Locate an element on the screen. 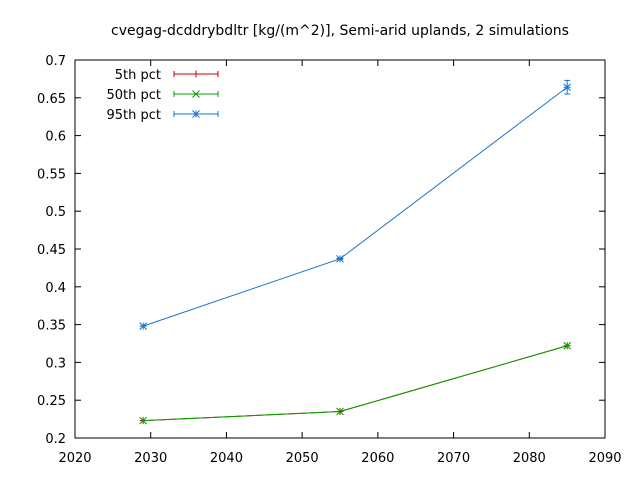  y-tick-label: 0.35 is located at coordinates (51, 326).